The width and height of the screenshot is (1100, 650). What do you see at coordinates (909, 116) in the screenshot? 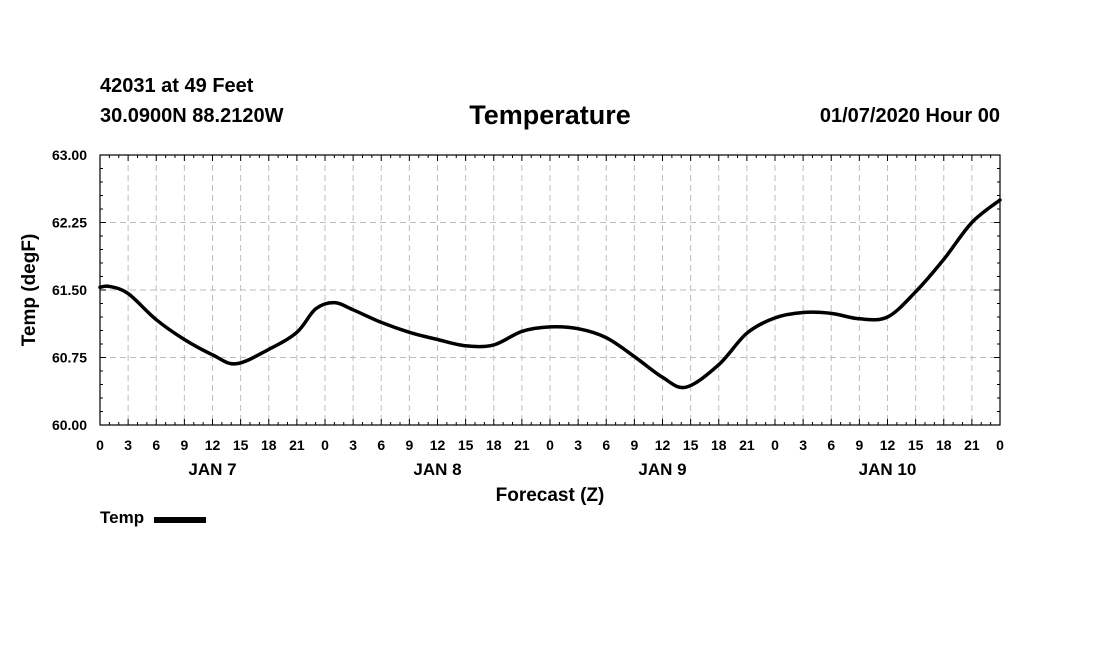
I see `forecast-run-label: 01/07/2020 Hour 00` at bounding box center [909, 116].